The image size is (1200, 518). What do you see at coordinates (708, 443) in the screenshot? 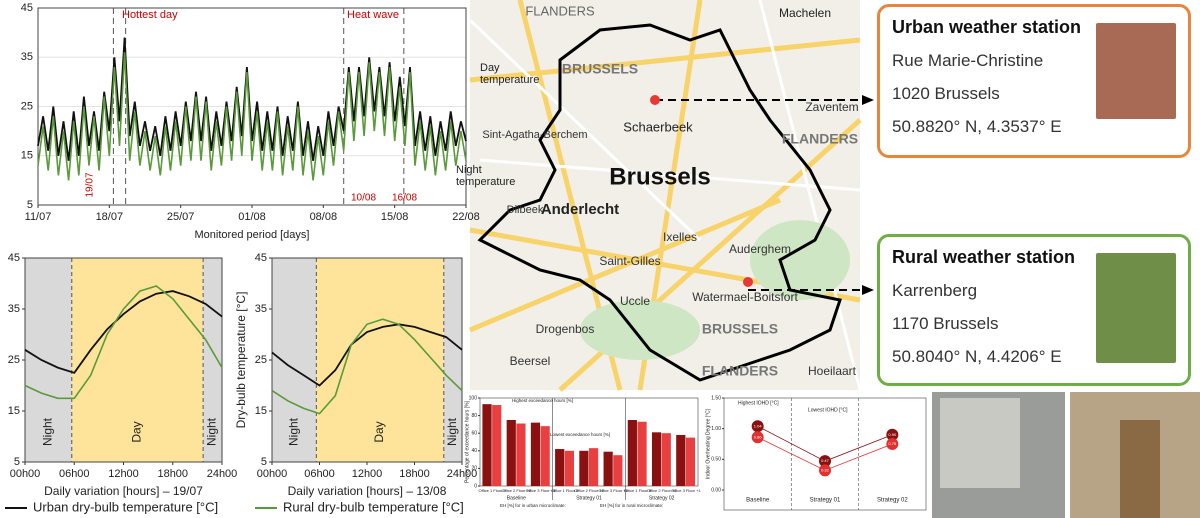
I see `y-axis-label: Indoor Overheating Degree [°C]` at bounding box center [708, 443].